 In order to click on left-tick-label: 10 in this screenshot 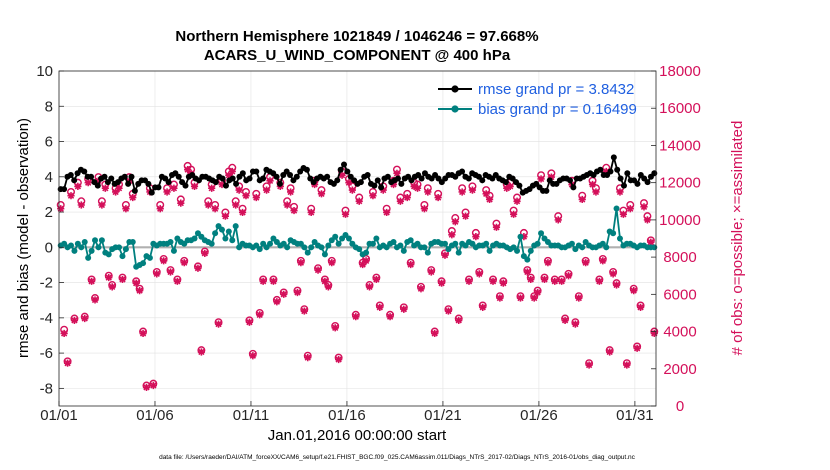, I will do `click(44, 71)`.